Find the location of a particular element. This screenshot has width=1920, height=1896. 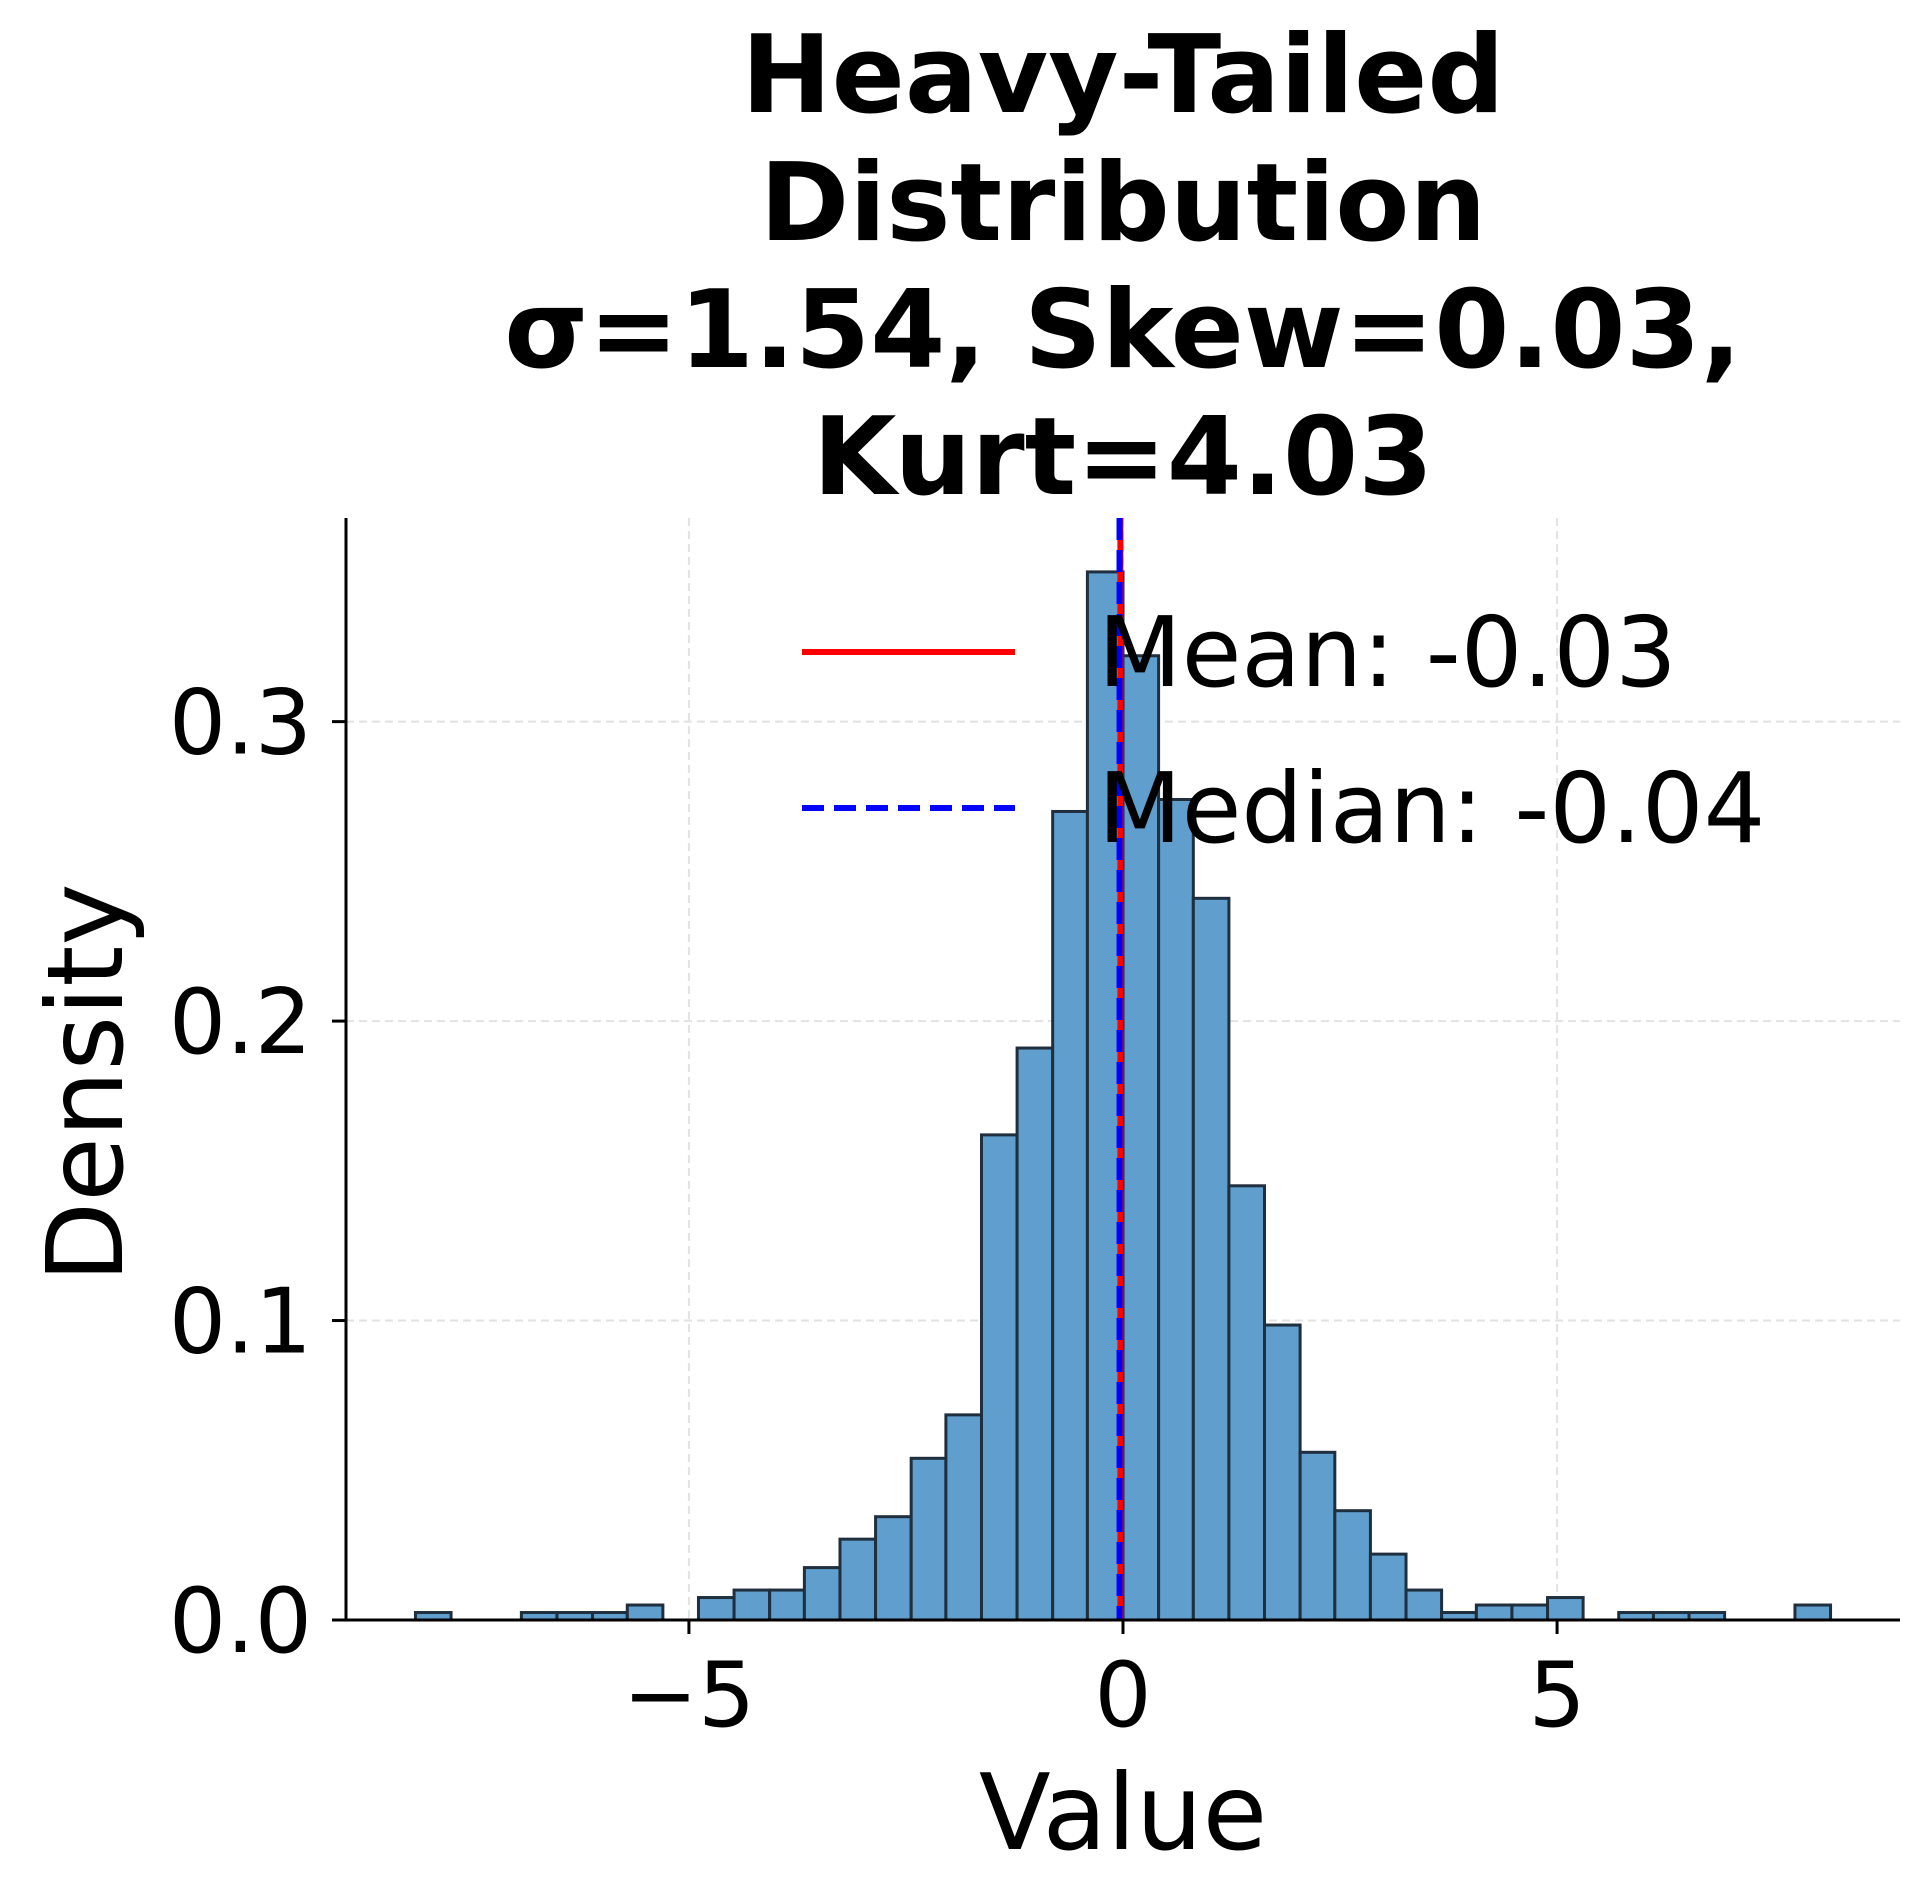

legend-item-median: Median: -0.04 is located at coordinates (1283, 808).